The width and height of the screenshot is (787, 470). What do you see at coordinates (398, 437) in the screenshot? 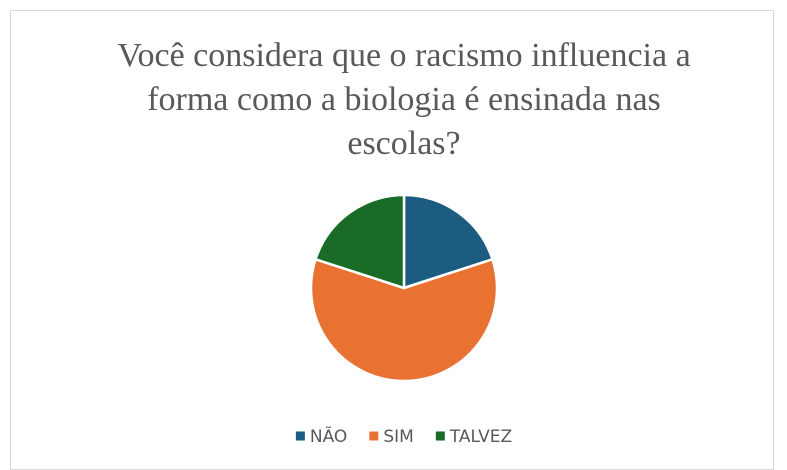
I see `legend-label: SIM` at bounding box center [398, 437].